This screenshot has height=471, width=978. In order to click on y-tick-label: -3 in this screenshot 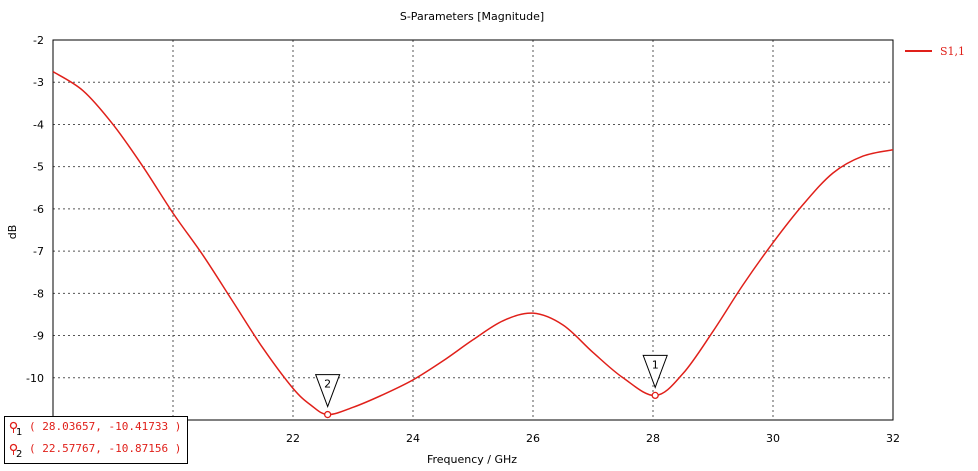, I will do `click(38, 82)`.